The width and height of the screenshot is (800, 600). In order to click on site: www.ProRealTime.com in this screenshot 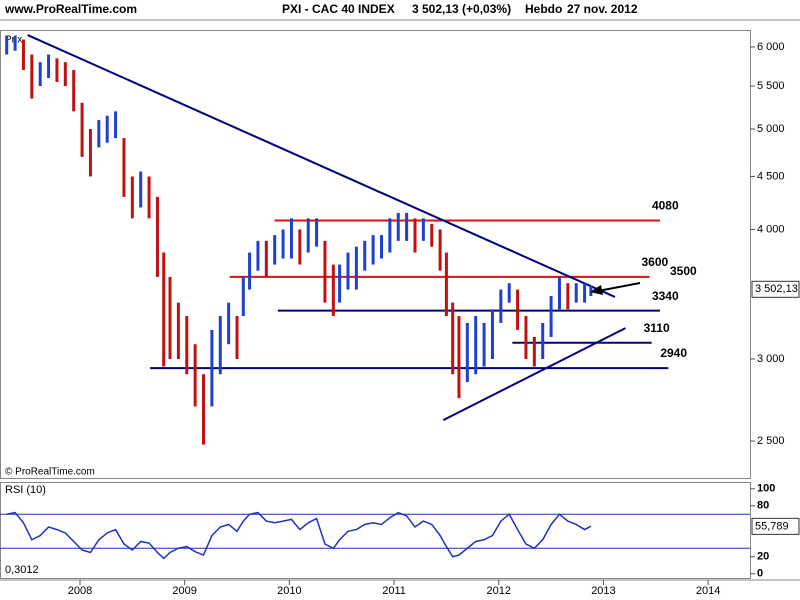, I will do `click(70, 9)`.